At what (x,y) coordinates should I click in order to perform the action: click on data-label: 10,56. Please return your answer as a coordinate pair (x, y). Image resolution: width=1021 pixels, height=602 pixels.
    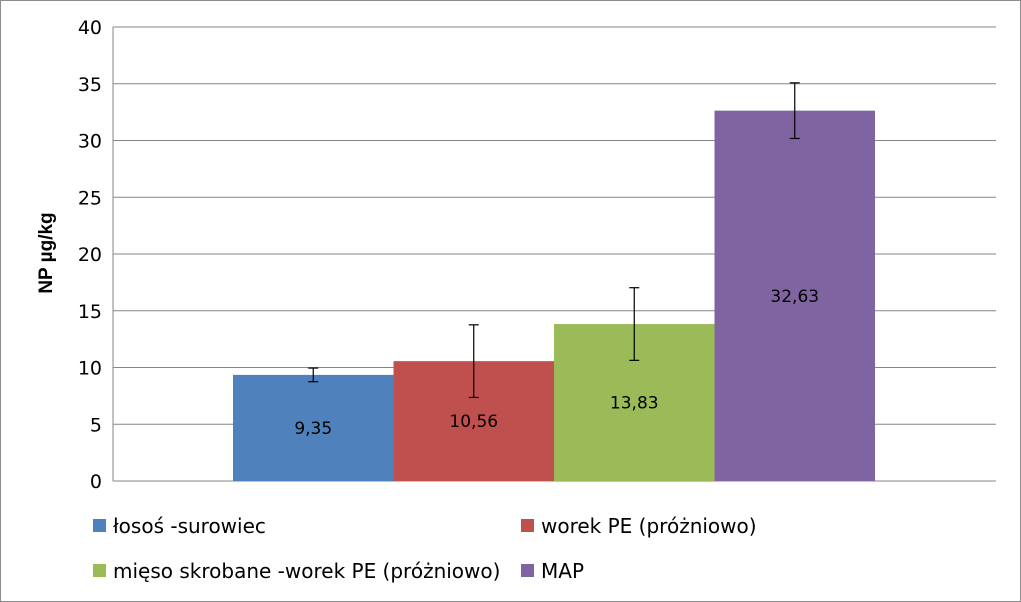
    Looking at the image, I should click on (473, 422).